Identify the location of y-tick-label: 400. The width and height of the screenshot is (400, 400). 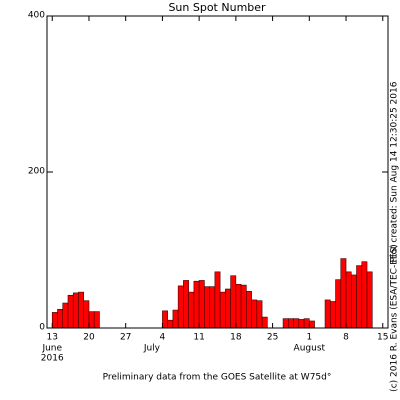
(36, 16).